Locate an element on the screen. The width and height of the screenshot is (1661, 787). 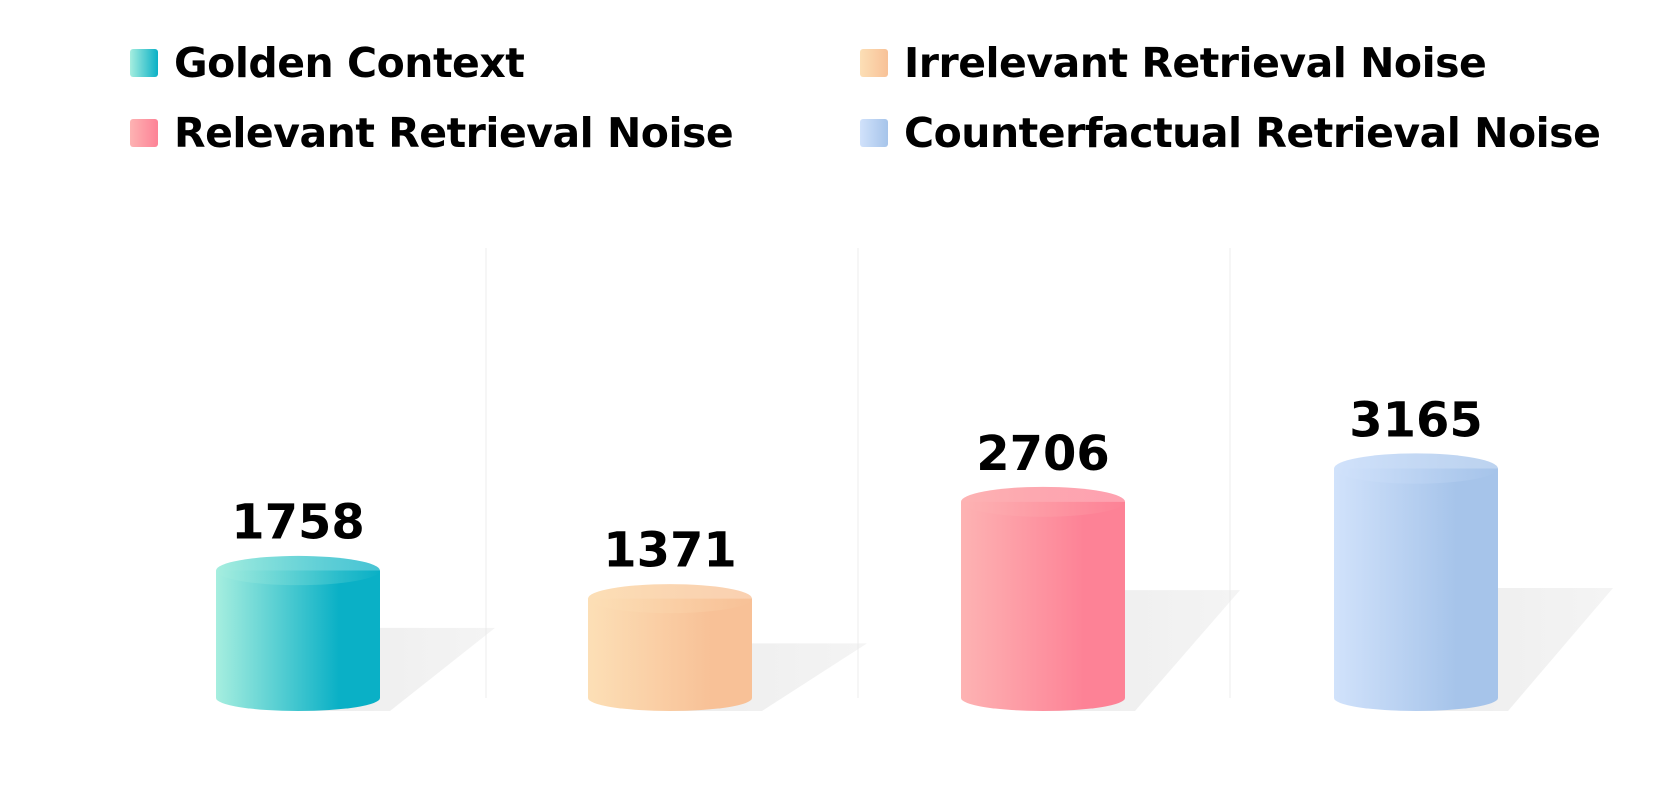
legend-swatch-relevant-retrieval-noise is located at coordinates (144, 133).